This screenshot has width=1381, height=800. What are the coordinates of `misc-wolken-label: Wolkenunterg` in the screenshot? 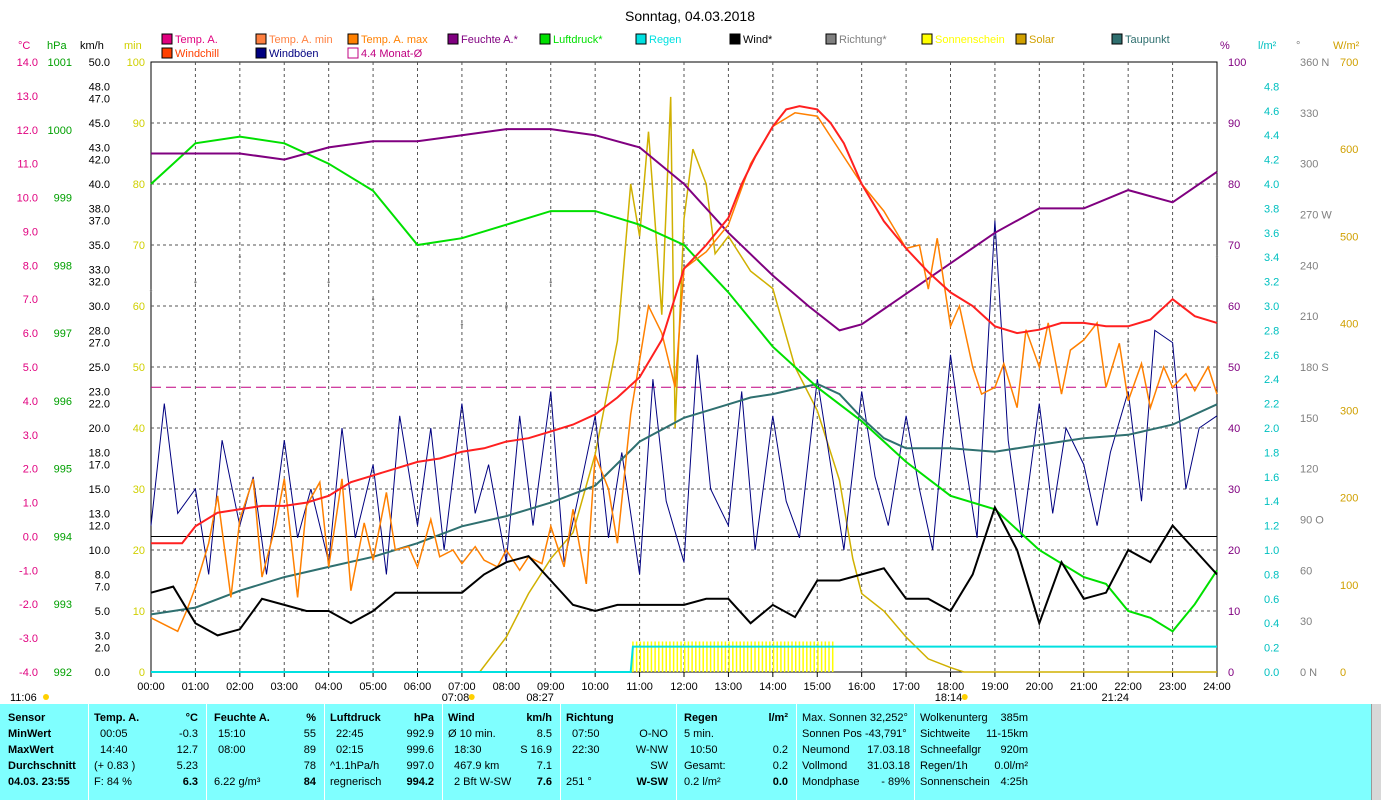 It's located at (954, 718).